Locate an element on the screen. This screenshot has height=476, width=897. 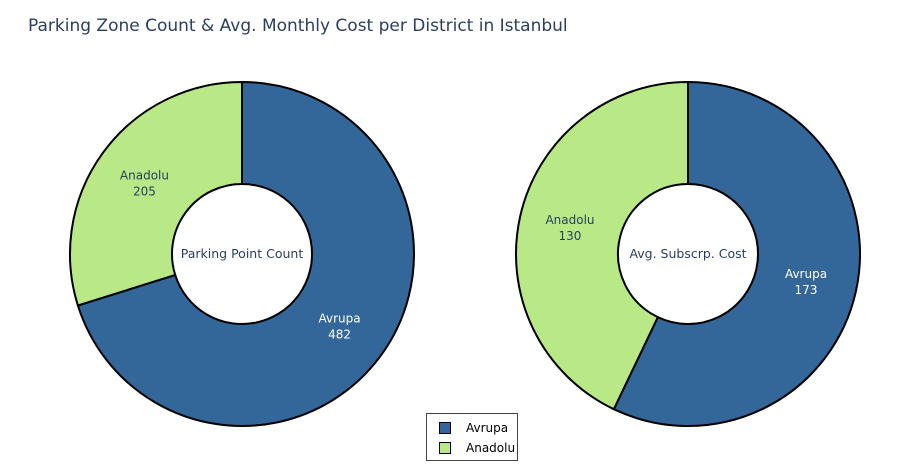
legend-label-anadolu: Anadolu is located at coordinates (491, 448).